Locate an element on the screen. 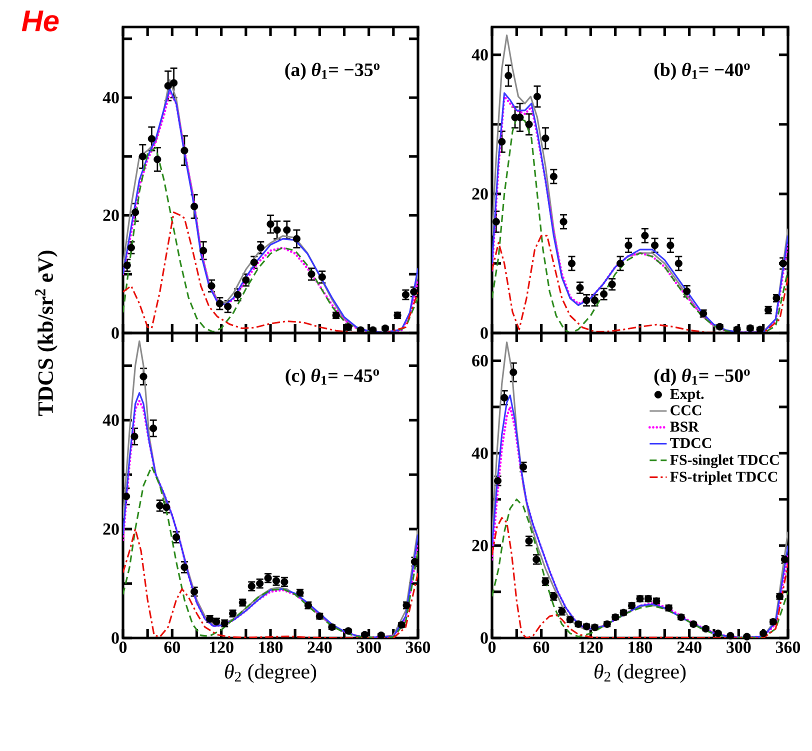 The width and height of the screenshot is (812, 751). chart-title: He is located at coordinates (40, 21).